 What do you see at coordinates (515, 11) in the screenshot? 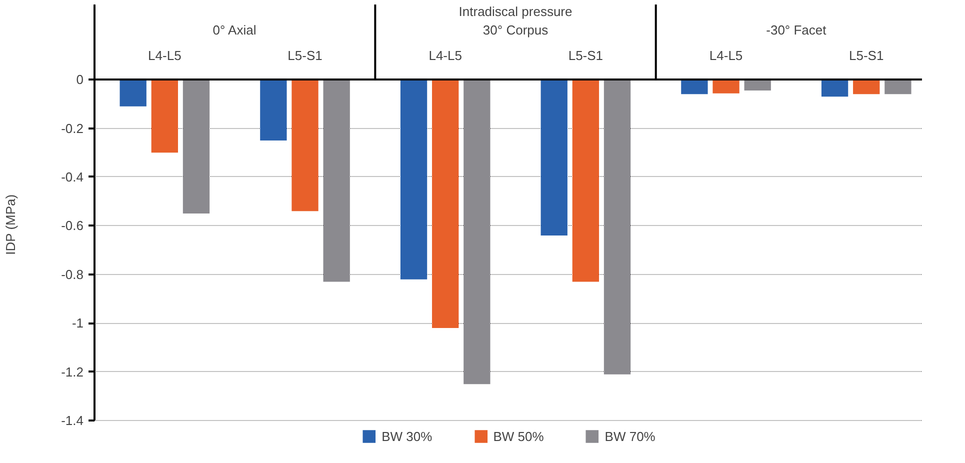
I see `chart-title: Intradiscal pressure` at bounding box center [515, 11].